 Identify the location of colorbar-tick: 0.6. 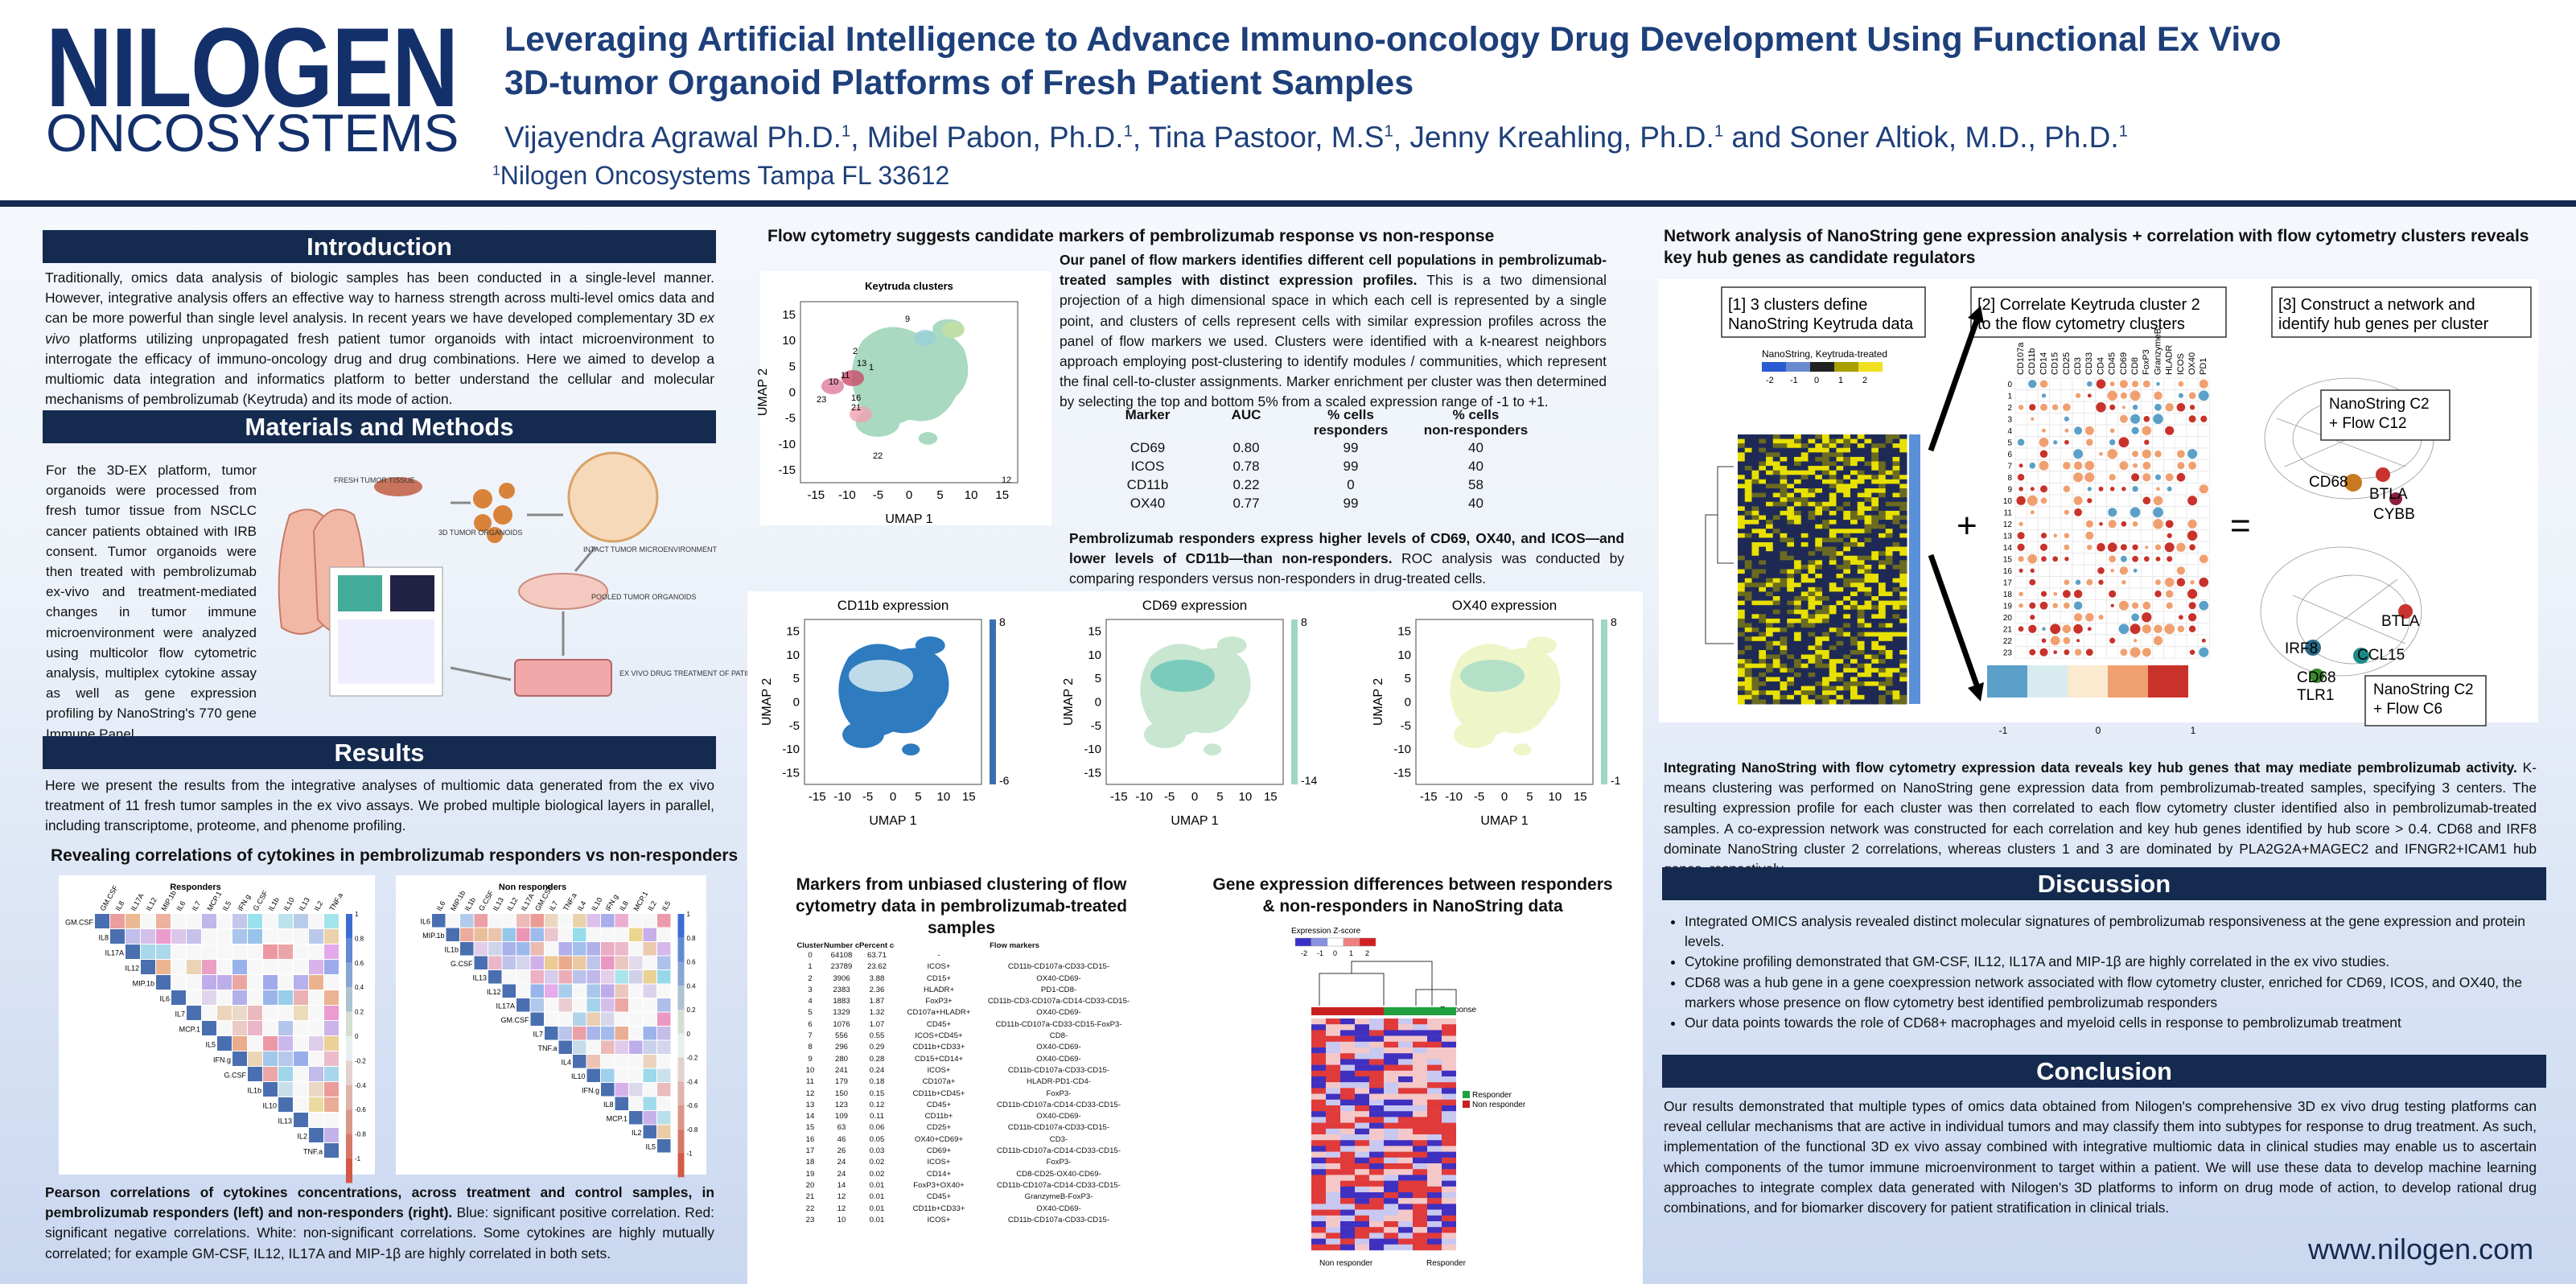
(359, 963).